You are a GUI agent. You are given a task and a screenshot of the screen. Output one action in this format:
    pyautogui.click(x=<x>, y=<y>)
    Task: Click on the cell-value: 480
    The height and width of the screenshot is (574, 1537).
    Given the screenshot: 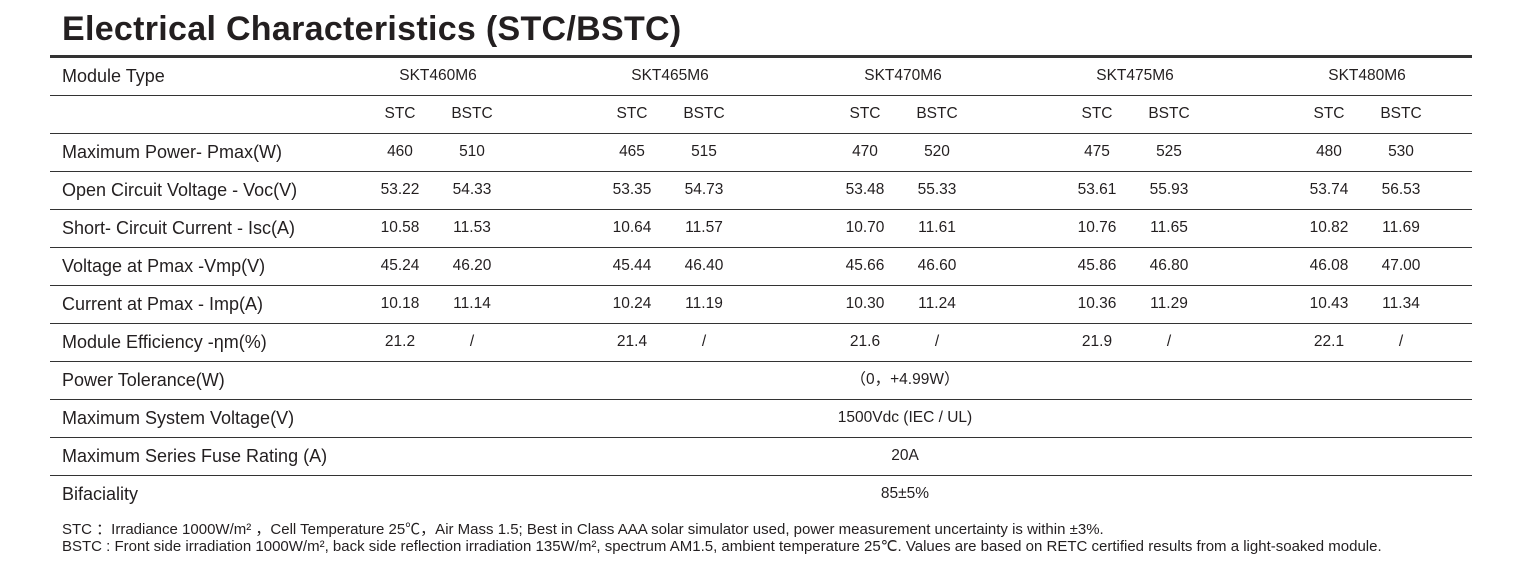 What is the action you would take?
    pyautogui.click(x=1329, y=151)
    